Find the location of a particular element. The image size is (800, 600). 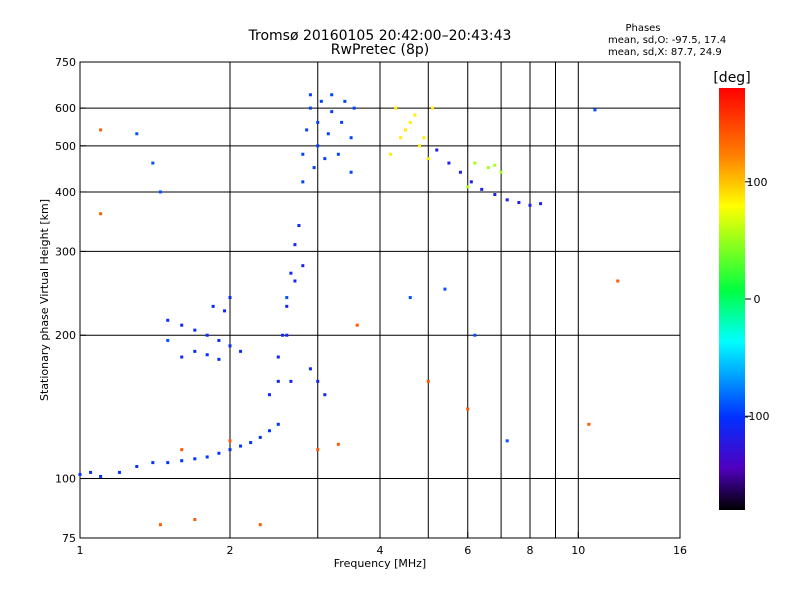

x-tick-label: 8 is located at coordinates (530, 550).